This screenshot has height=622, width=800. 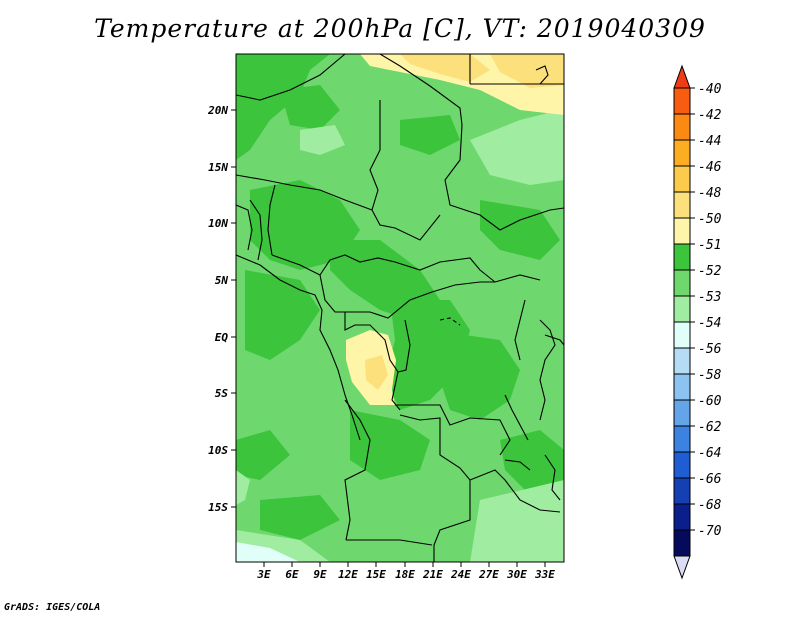 What do you see at coordinates (544, 574) in the screenshot?
I see `lon-tick-label: 33E` at bounding box center [544, 574].